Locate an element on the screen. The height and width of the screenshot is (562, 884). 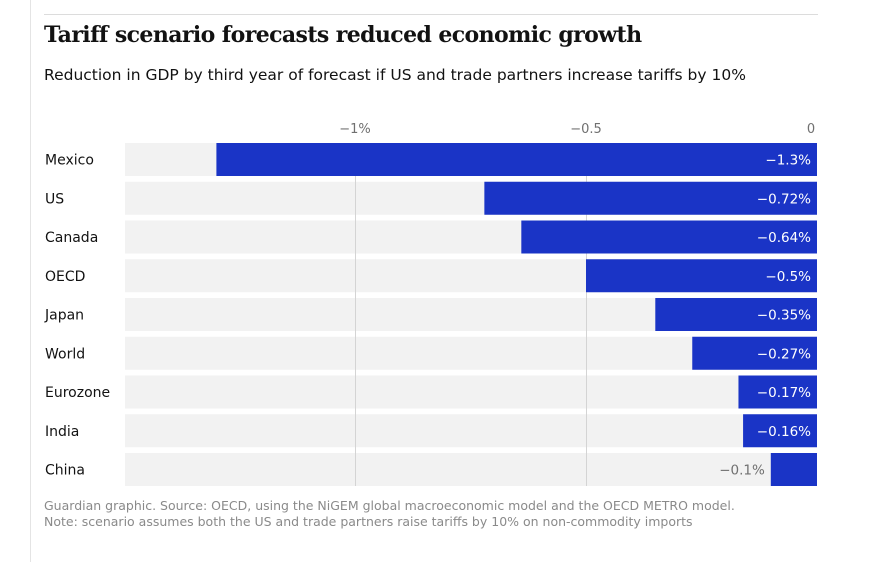
category-label: US is located at coordinates (54, 199).